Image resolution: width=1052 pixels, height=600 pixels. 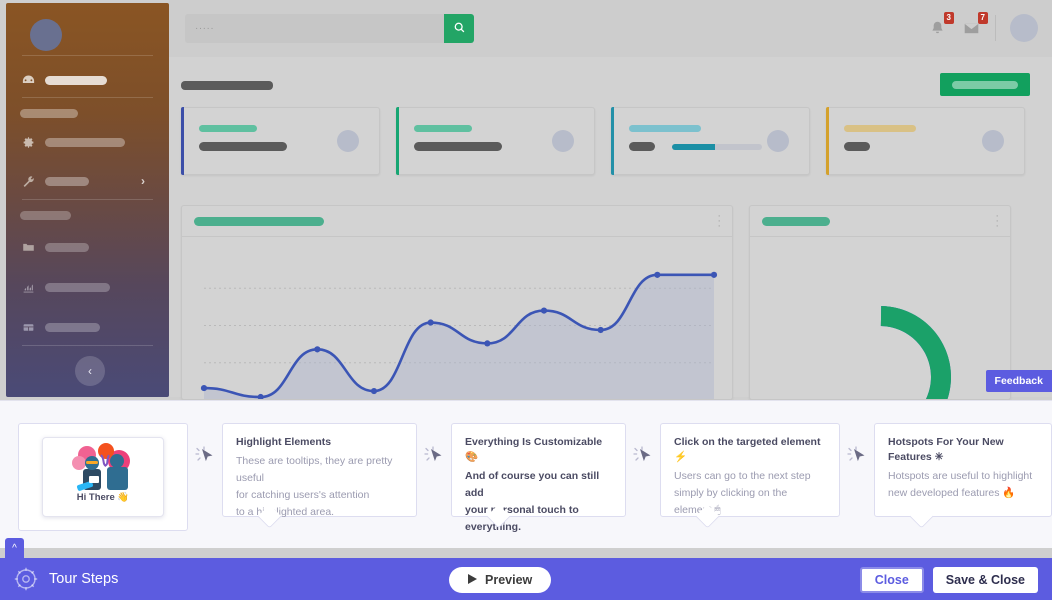 What do you see at coordinates (1018, 381) in the screenshot?
I see `feedback-tab: Feedback` at bounding box center [1018, 381].